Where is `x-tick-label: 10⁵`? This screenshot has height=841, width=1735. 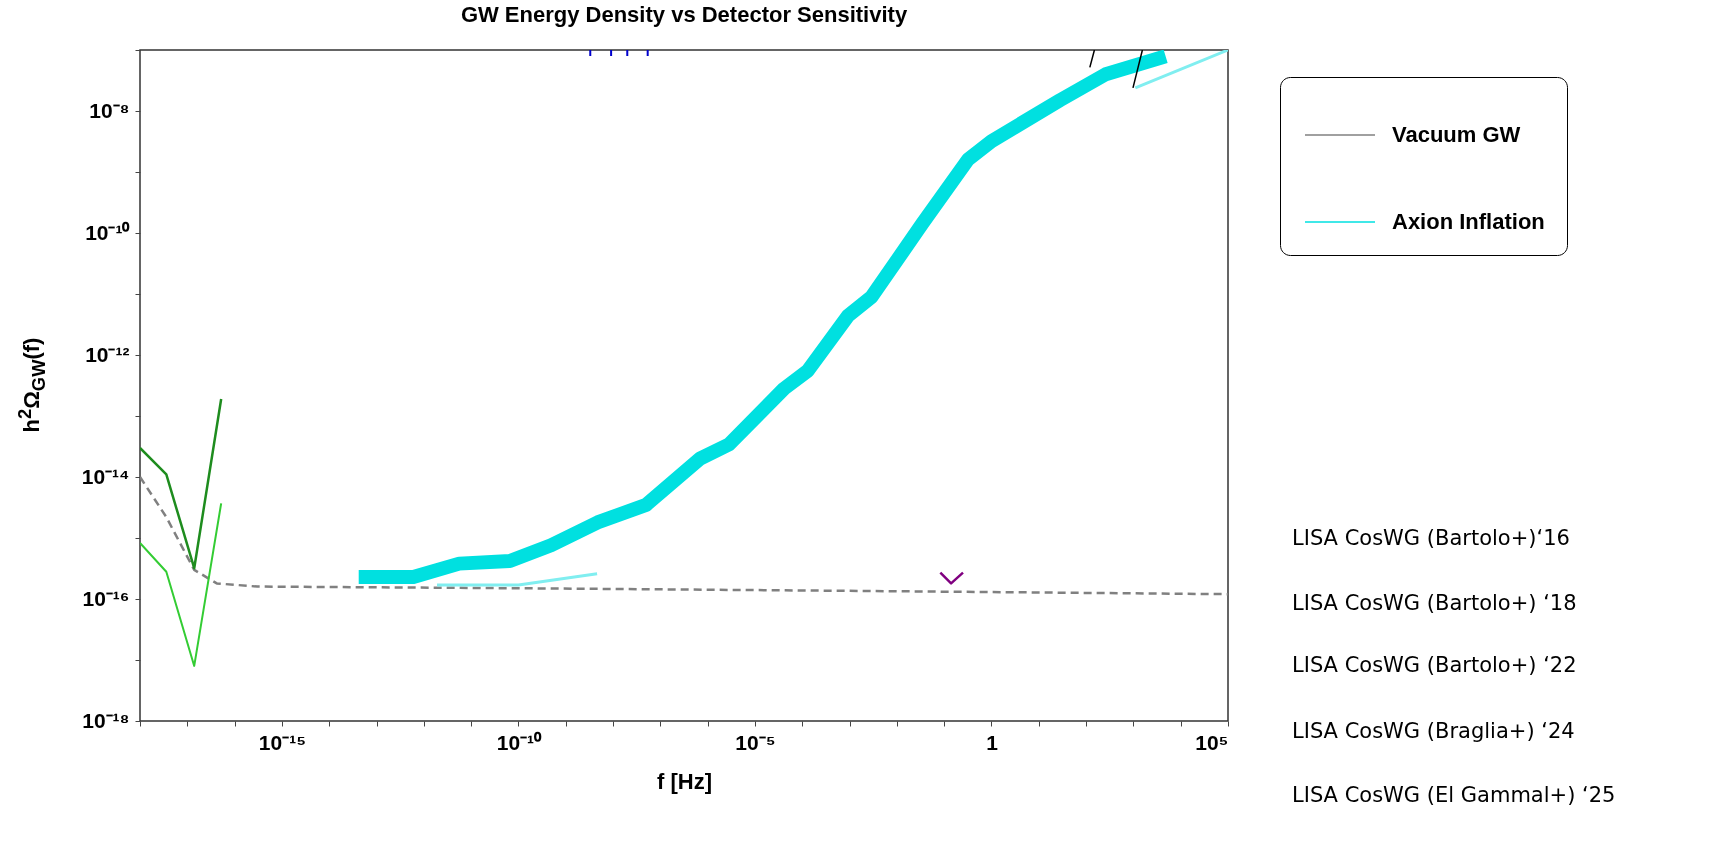
x-tick-label: 10⁵ is located at coordinates (1212, 742).